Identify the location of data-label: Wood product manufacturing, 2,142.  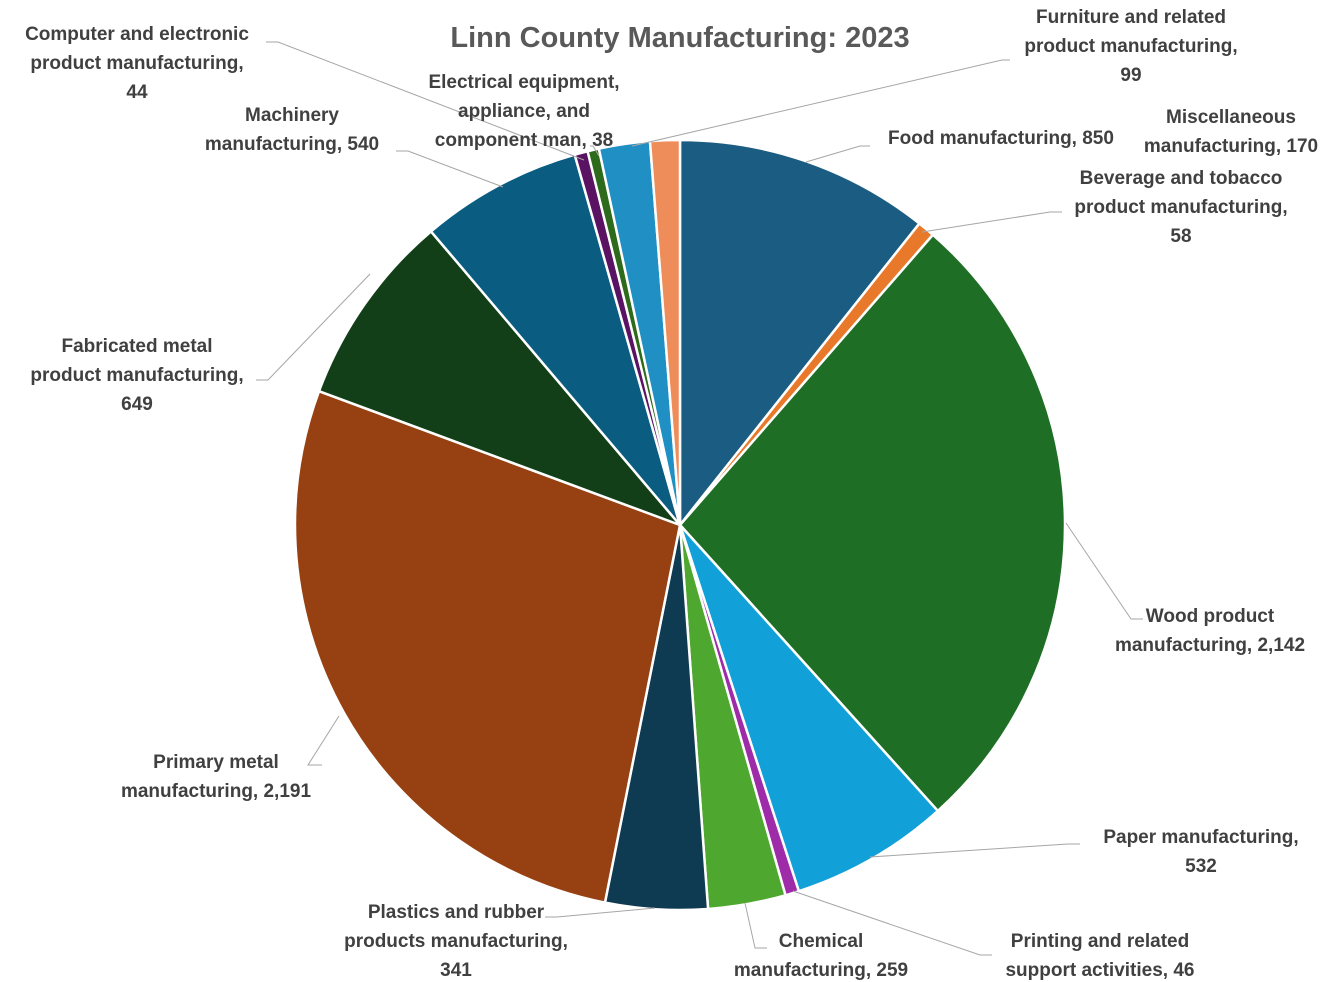
(1210, 631).